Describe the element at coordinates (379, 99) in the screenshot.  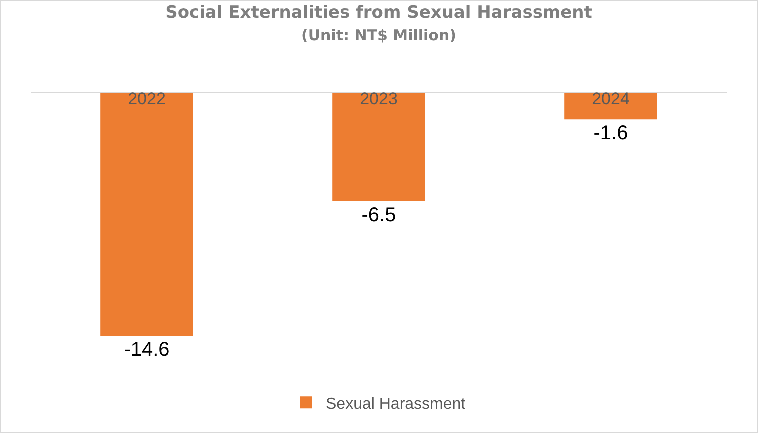
I see `x-tick-label: 2023` at that location.